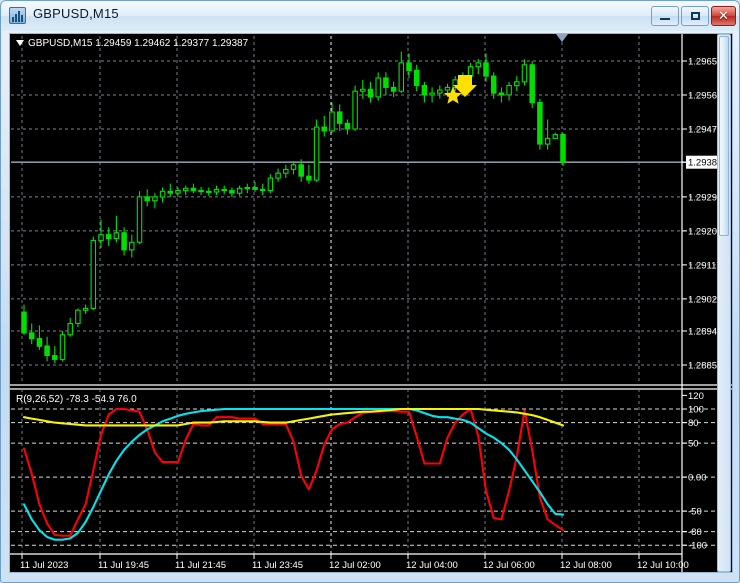 The width and height of the screenshot is (740, 583). What do you see at coordinates (371, 387) in the screenshot?
I see `pane-separator` at bounding box center [371, 387].